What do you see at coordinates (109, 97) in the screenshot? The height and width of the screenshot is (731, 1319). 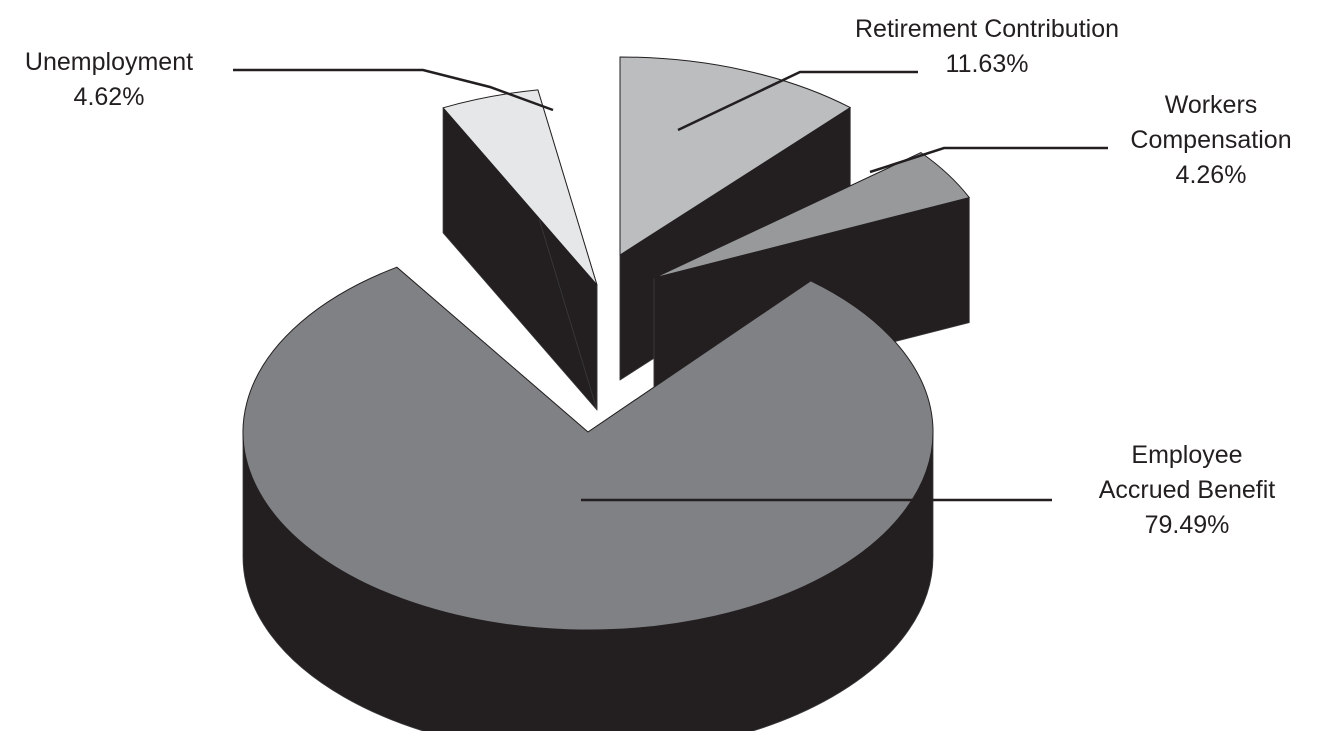 I see `slice-value-label: 4.62%` at bounding box center [109, 97].